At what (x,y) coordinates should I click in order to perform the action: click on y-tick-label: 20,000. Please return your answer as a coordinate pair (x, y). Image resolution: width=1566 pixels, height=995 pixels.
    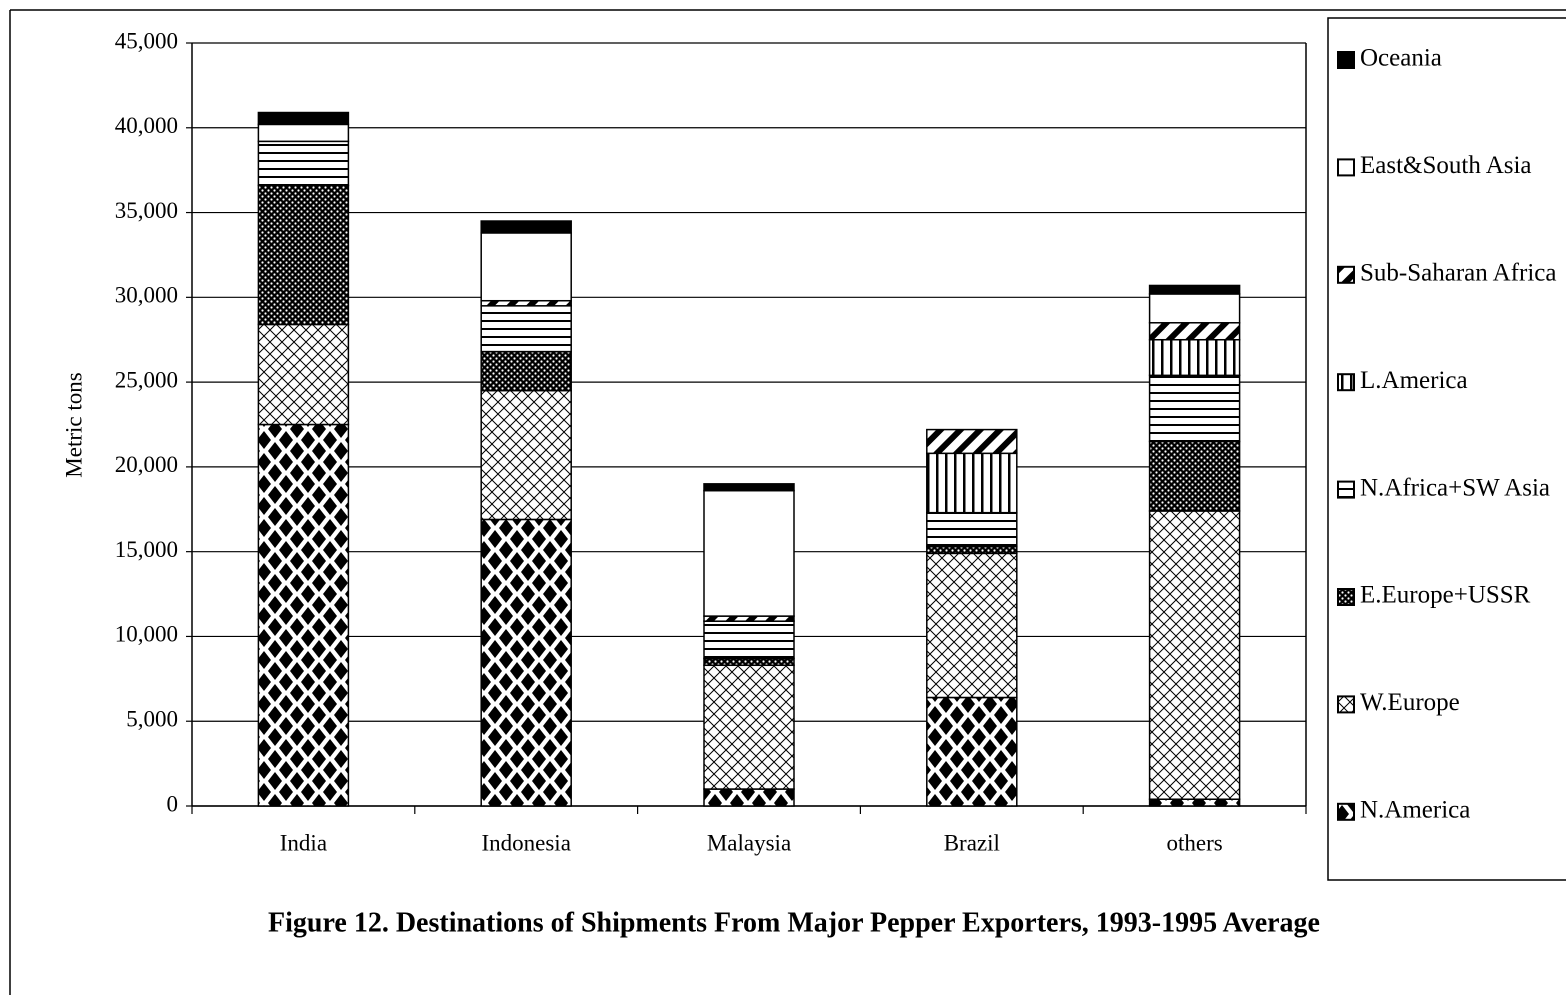
    Looking at the image, I should click on (146, 464).